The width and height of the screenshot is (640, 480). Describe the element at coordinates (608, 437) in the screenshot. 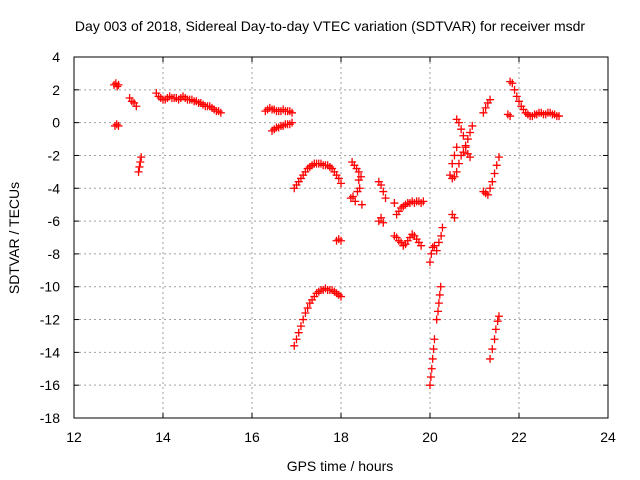

I see `x-tick-label: 24` at that location.